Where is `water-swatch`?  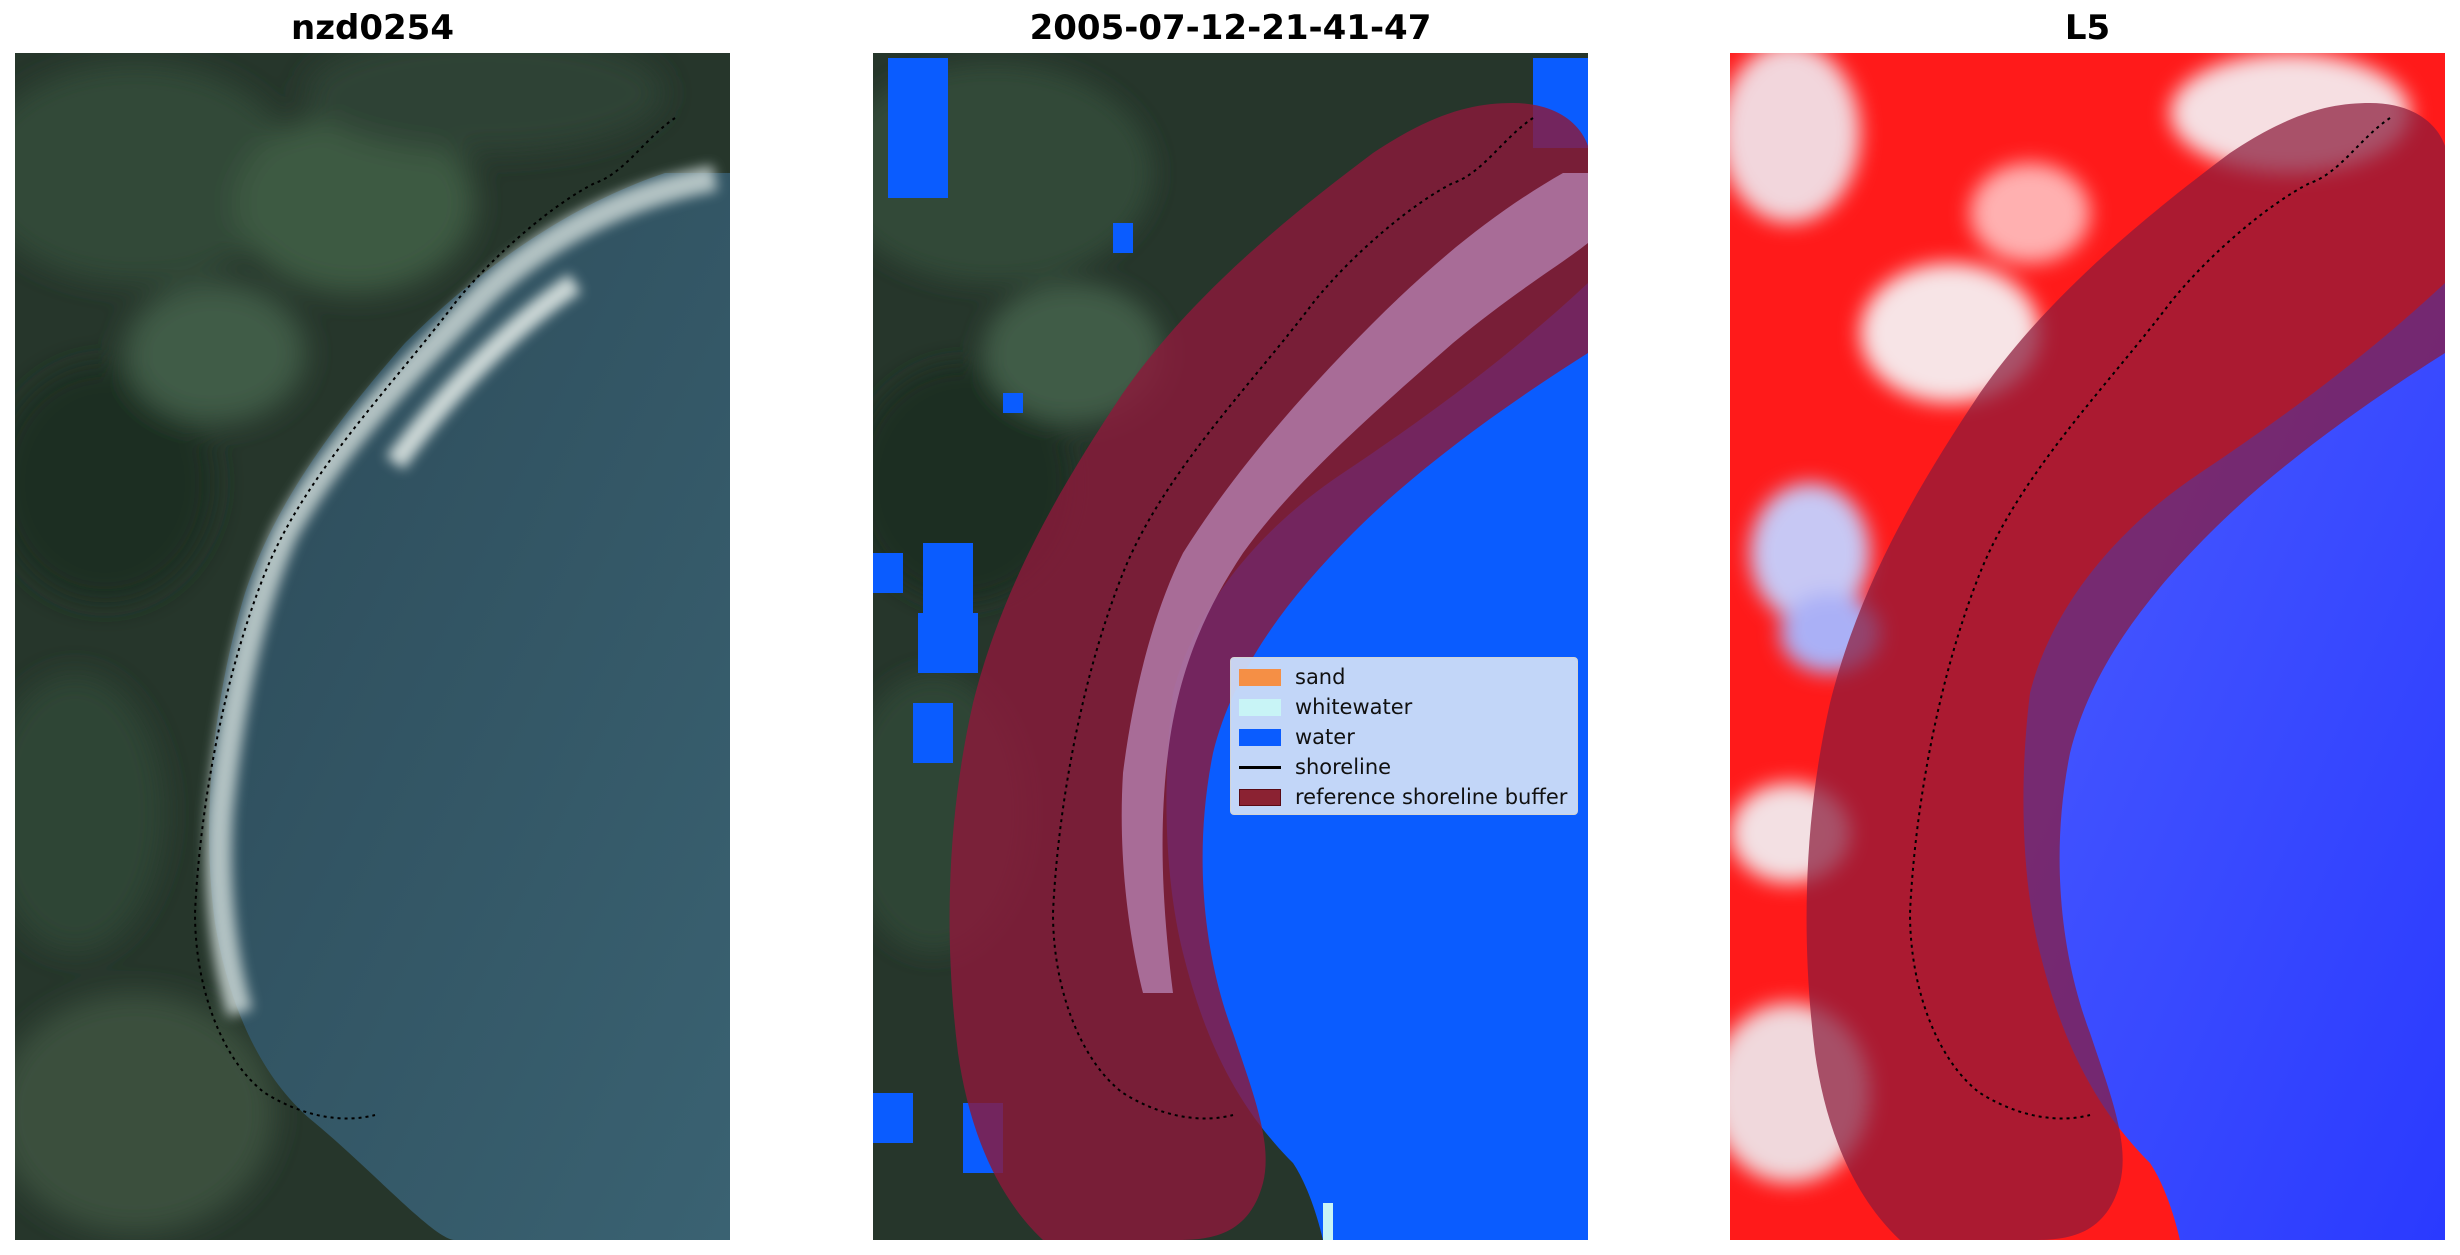
water-swatch is located at coordinates (1260, 737).